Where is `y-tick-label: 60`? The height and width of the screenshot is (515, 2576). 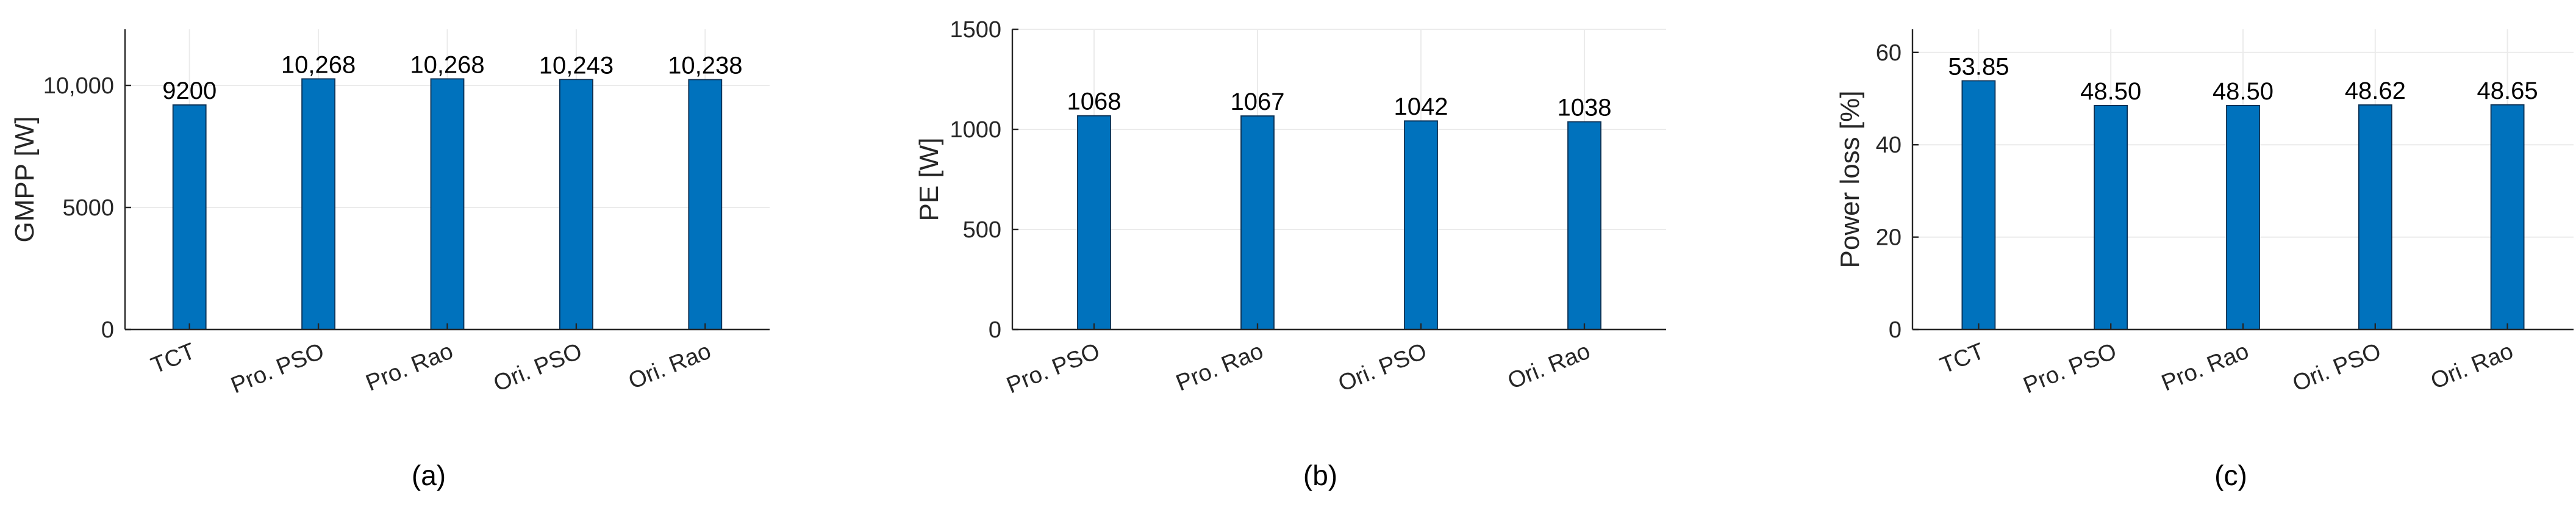
y-tick-label: 60 is located at coordinates (1889, 53).